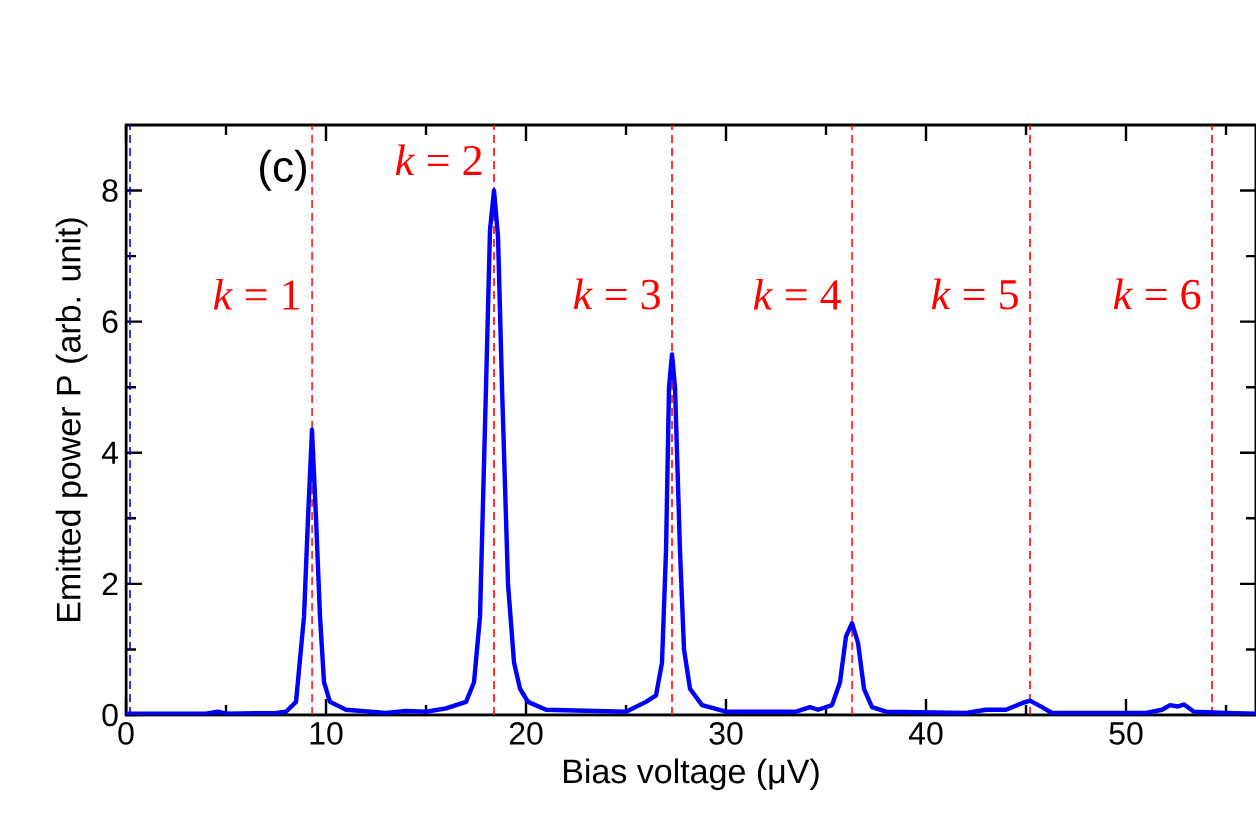 The height and width of the screenshot is (839, 1256). What do you see at coordinates (691, 774) in the screenshot?
I see `x-axis-title: Bias voltage (μV)` at bounding box center [691, 774].